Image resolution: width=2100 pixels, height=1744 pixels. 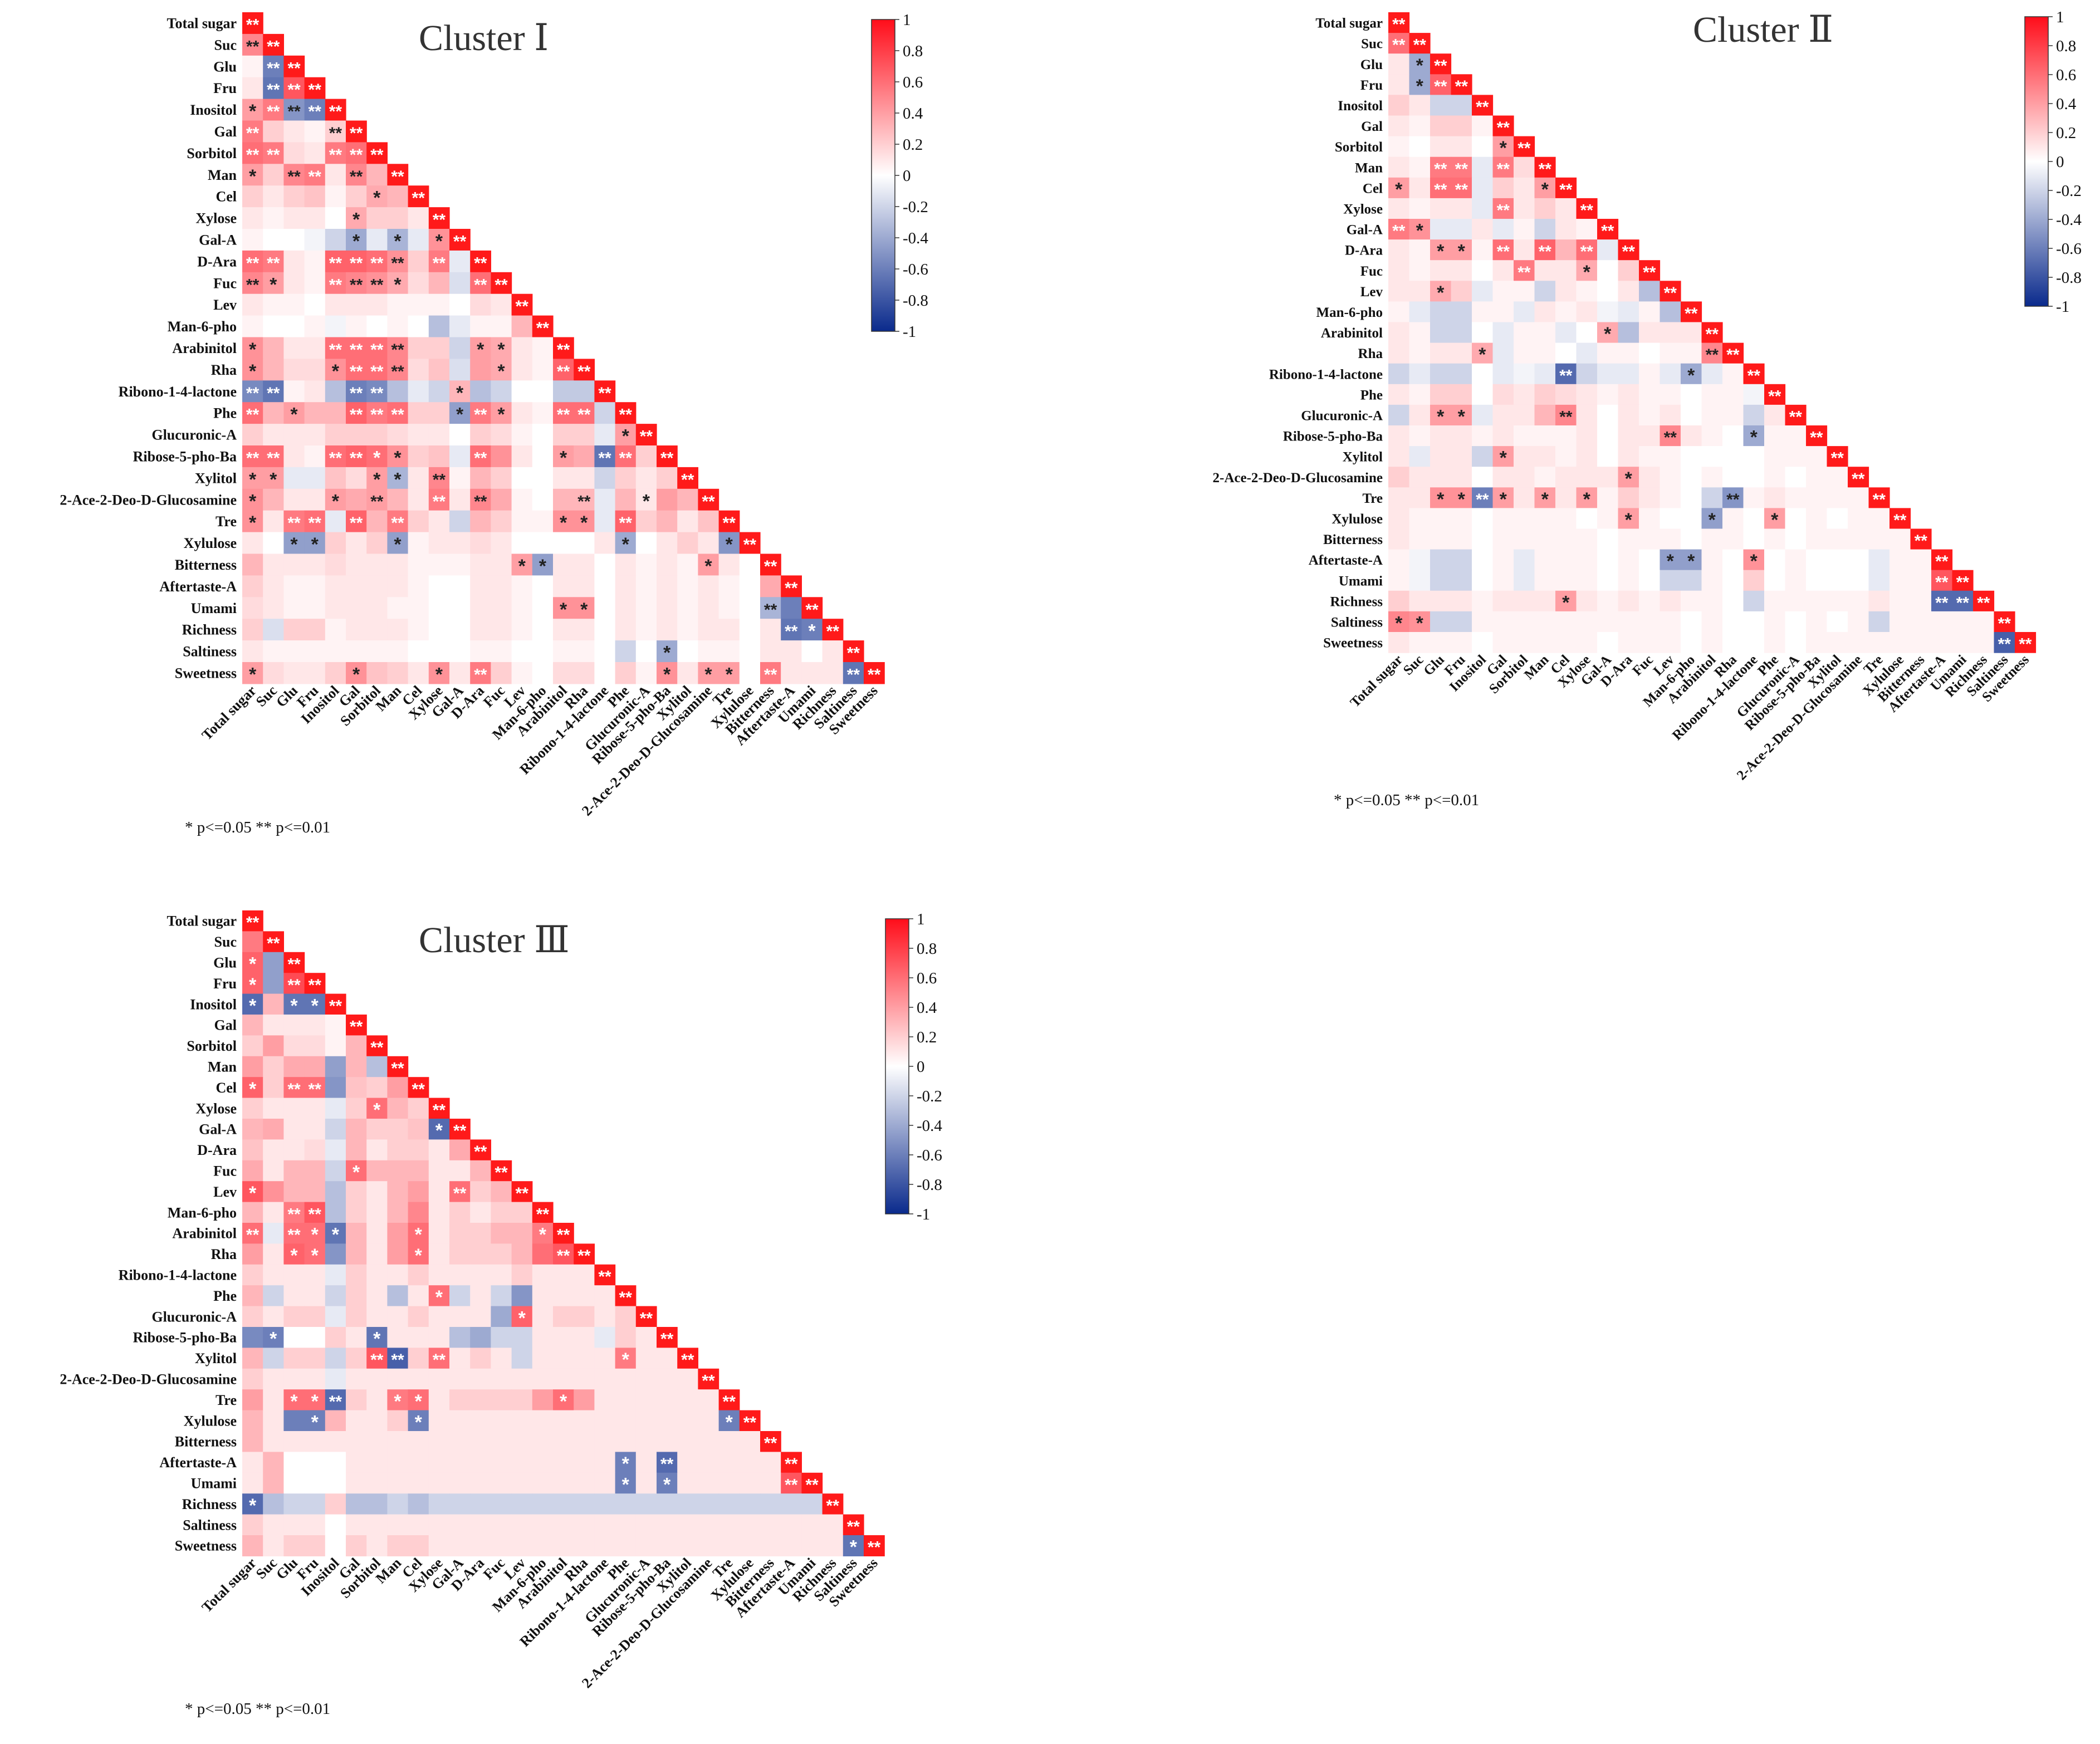 I want to click on row-label: Richness, so click(x=1356, y=601).